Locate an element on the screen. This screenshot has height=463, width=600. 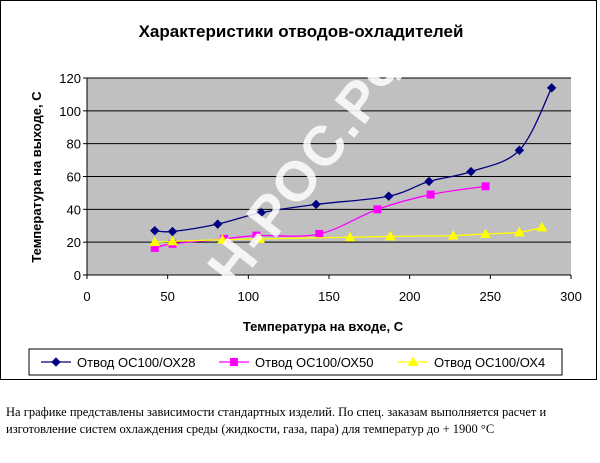
x-tick-label: 250 is located at coordinates (490, 296).